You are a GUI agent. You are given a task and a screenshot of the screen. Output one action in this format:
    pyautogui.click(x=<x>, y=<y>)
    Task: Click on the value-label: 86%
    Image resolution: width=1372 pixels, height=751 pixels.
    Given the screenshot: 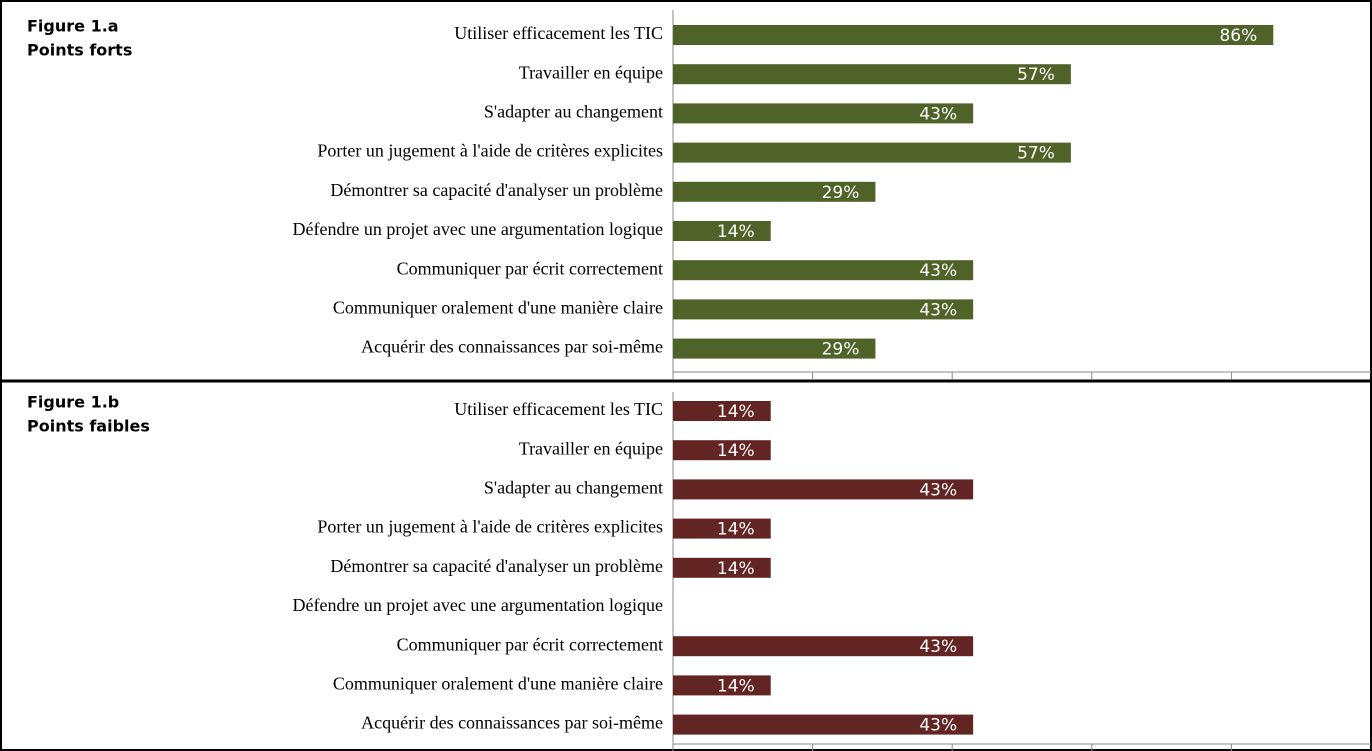 What is the action you would take?
    pyautogui.click(x=1238, y=36)
    